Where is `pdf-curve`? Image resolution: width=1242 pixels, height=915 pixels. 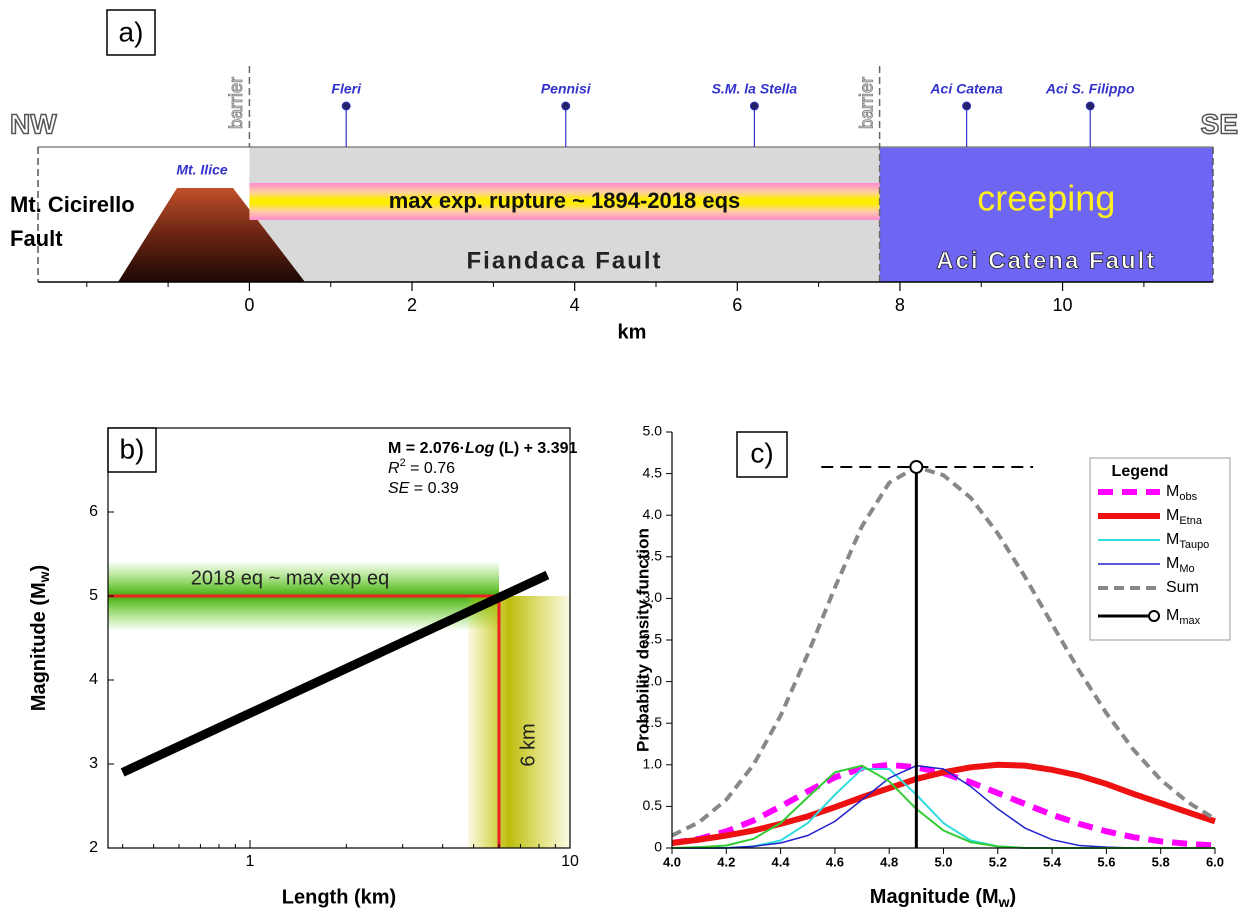 pdf-curve is located at coordinates (943, 803).